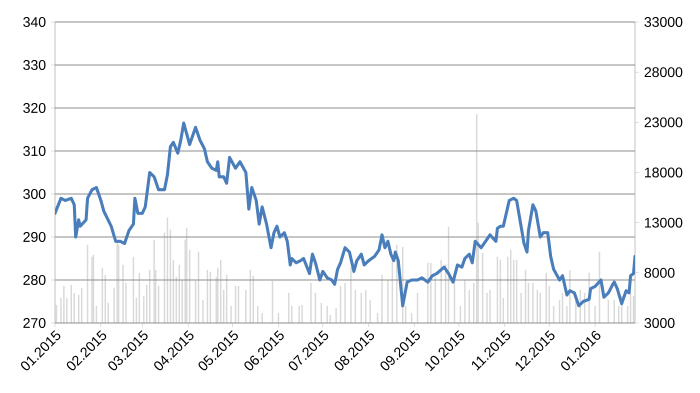  I want to click on y-tick-label: 340, so click(34, 22).